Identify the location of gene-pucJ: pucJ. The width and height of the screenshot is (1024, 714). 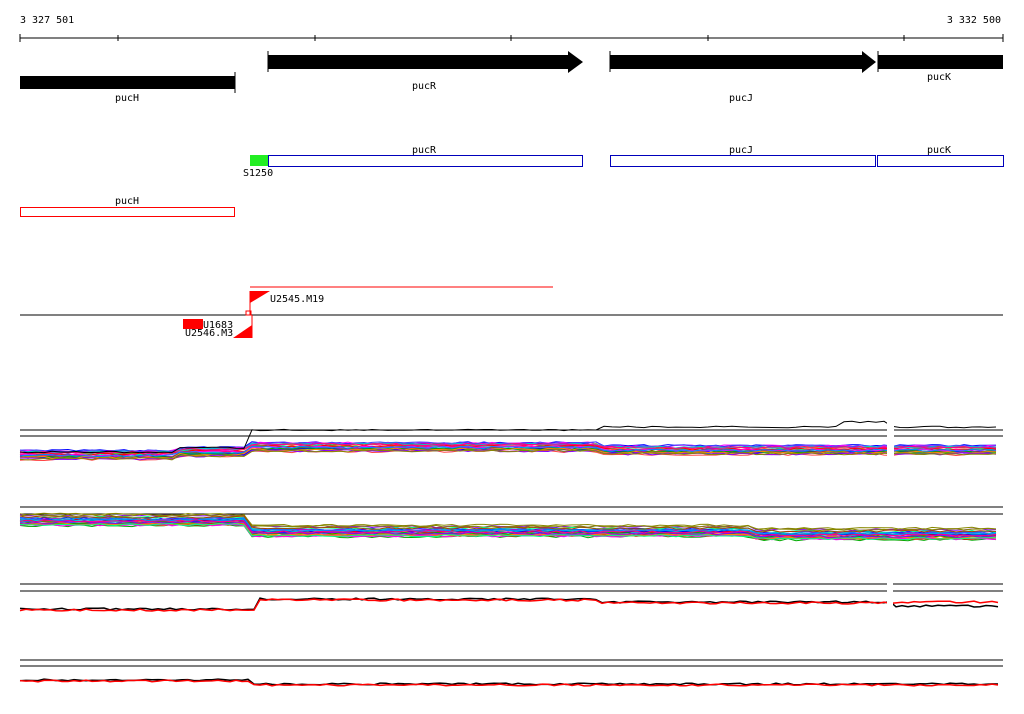
(742, 77).